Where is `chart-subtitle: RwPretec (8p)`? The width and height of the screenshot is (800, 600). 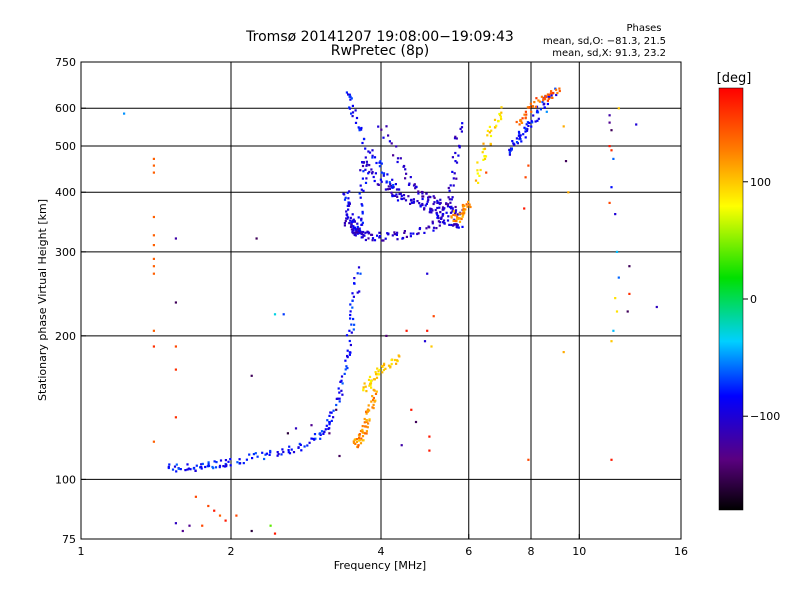 chart-subtitle: RwPretec (8p) is located at coordinates (380, 51).